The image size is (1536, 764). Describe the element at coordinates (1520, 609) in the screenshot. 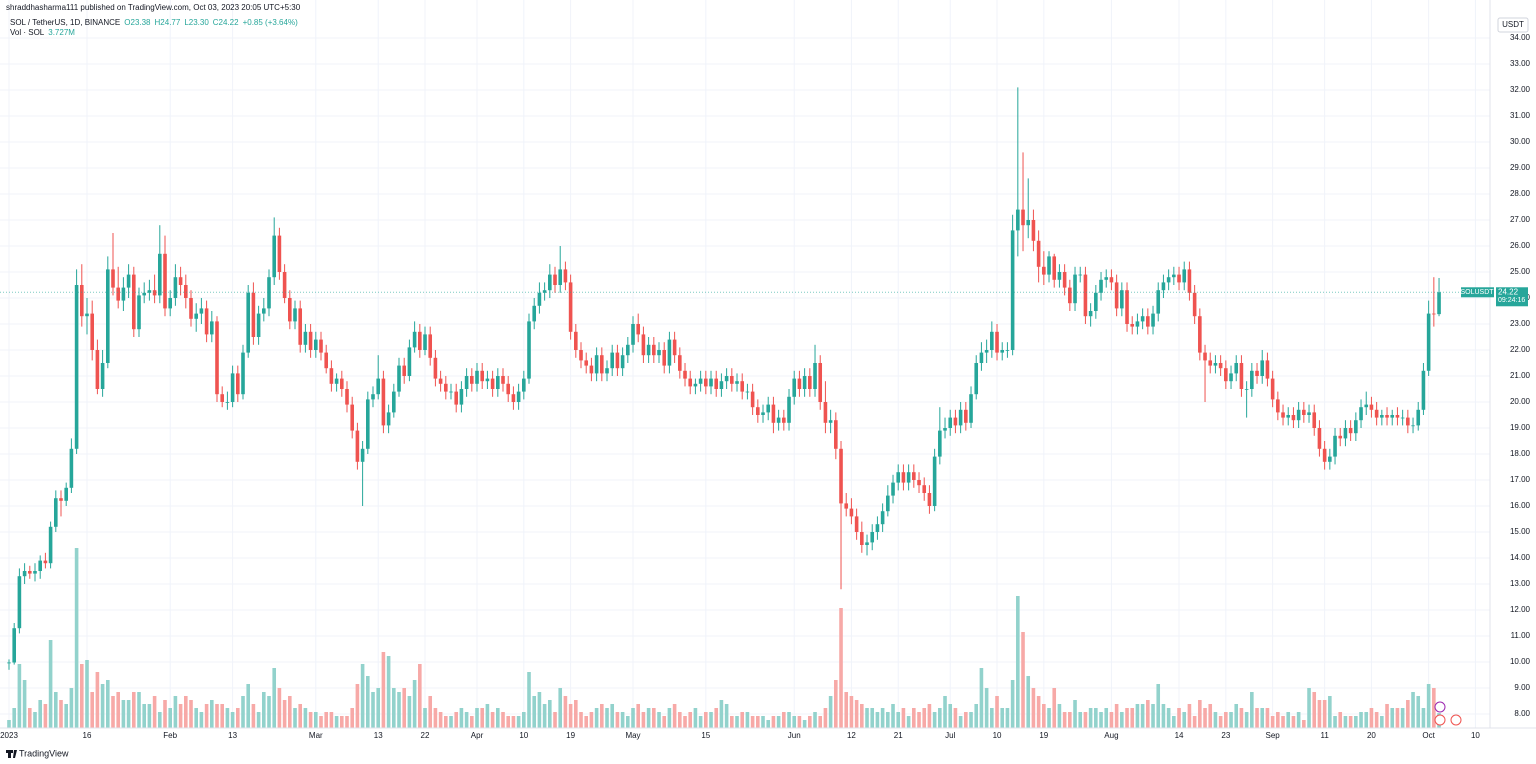

I see `y-tick-label: 12.00` at that location.